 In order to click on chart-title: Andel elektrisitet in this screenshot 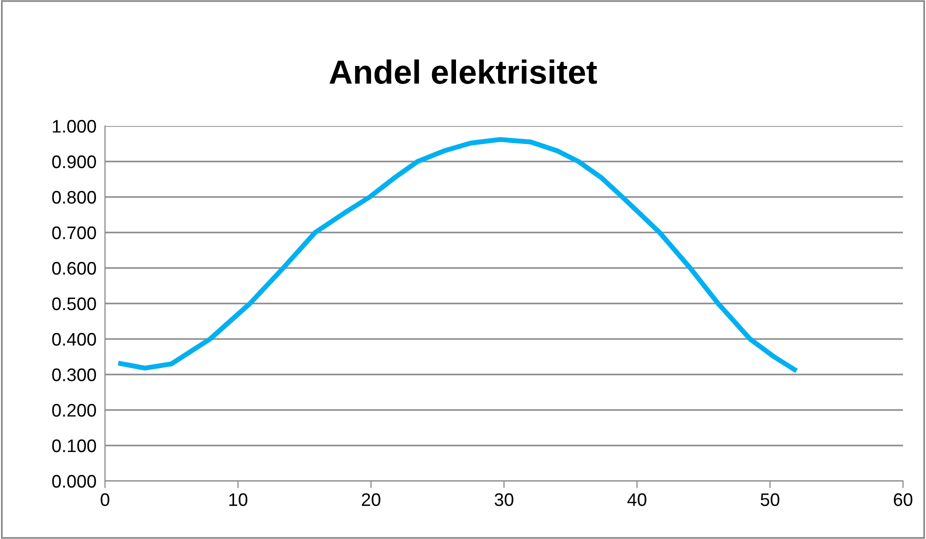, I will do `click(463, 71)`.